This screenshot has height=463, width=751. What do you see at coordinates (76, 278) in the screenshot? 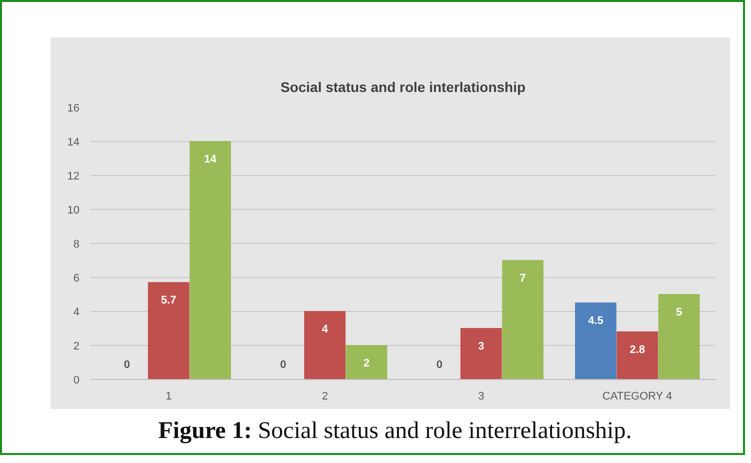
I see `y-tick-label: 6` at bounding box center [76, 278].